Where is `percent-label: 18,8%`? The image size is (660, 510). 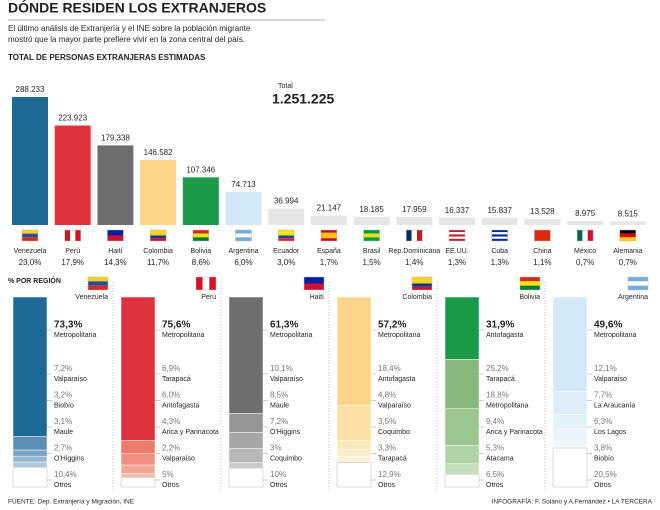
percent-label: 18,8% is located at coordinates (497, 395).